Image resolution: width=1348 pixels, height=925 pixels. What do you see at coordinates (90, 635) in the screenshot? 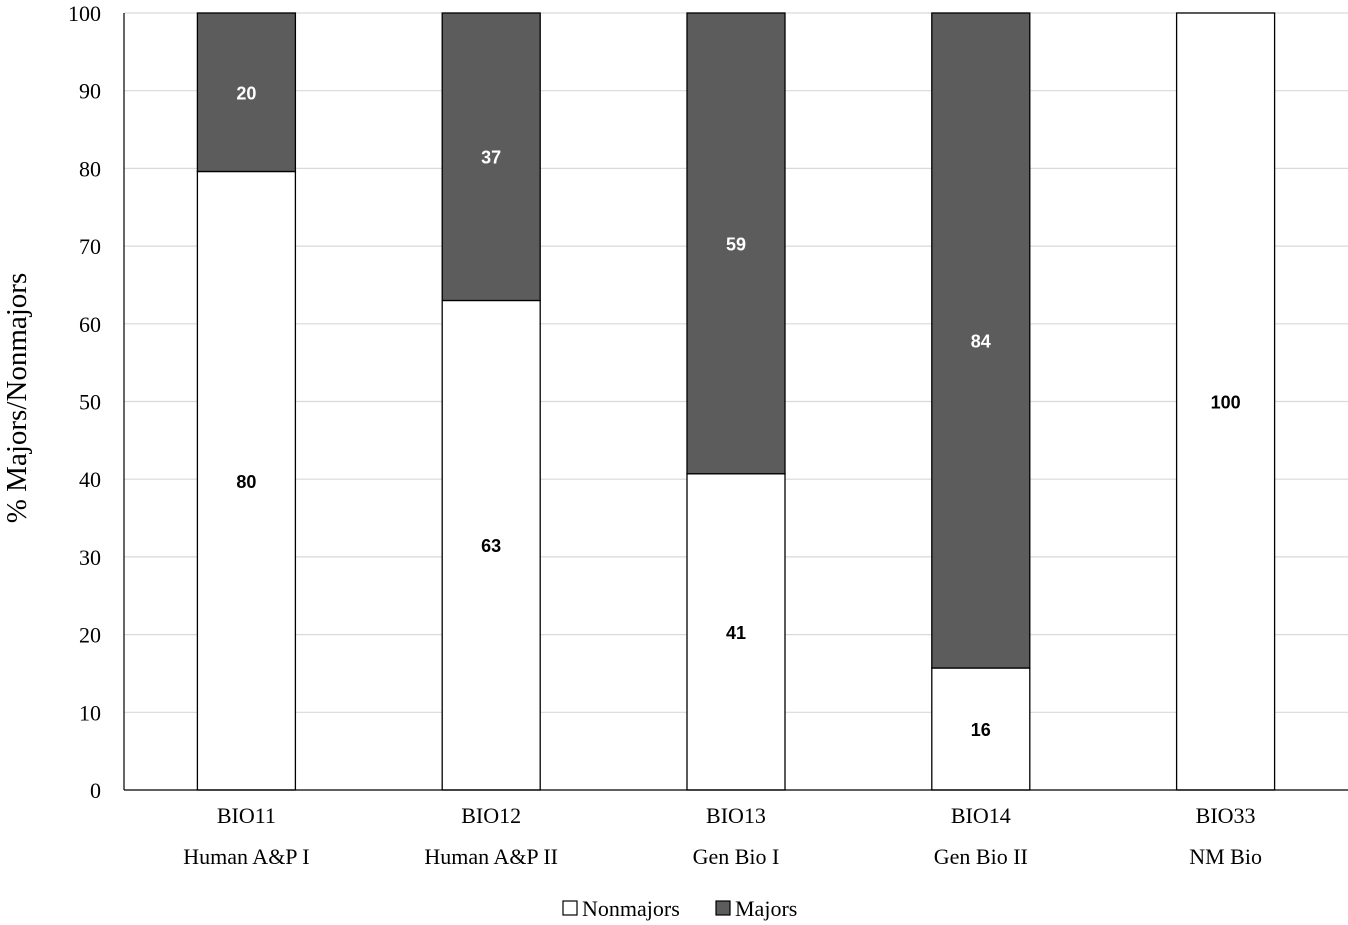
I see `y-tick-label: 20` at bounding box center [90, 635].